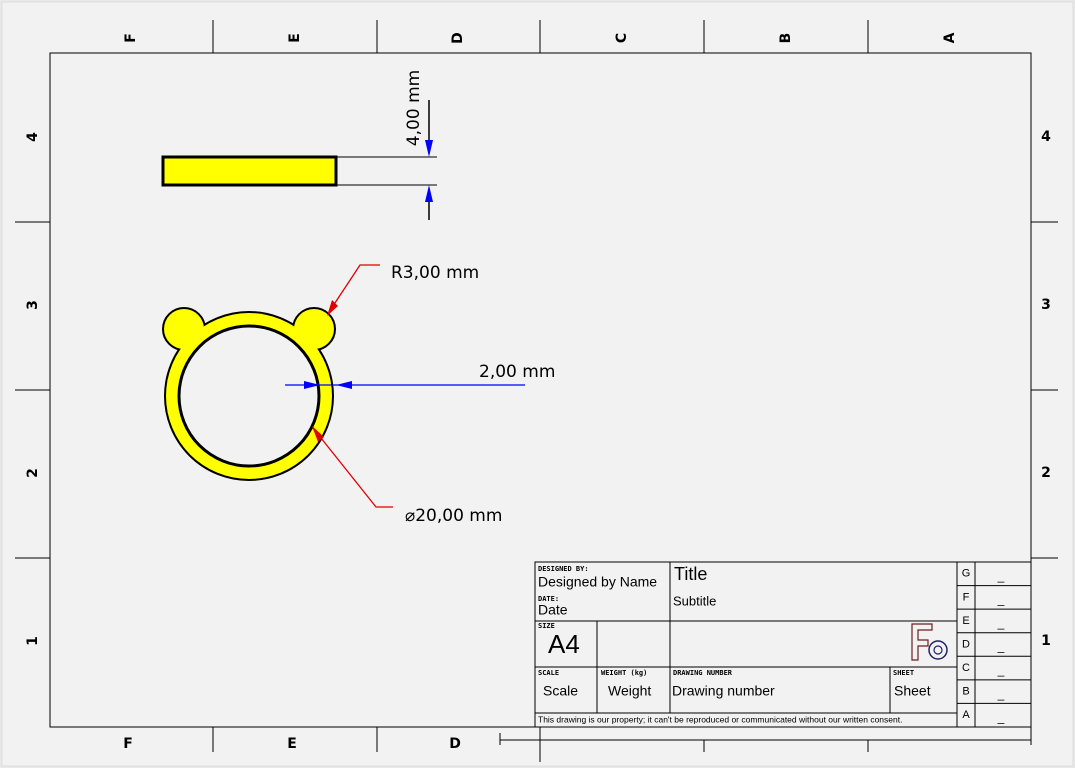 This screenshot has height=768, width=1075. I want to click on zone-label: A, so click(950, 37).